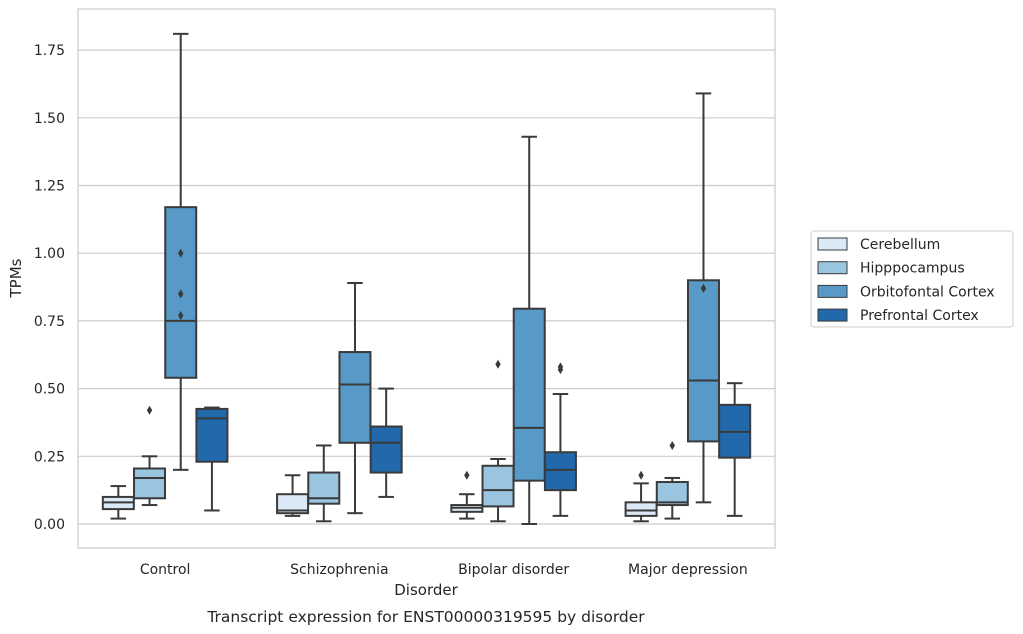 Image resolution: width=1023 pixels, height=634 pixels. I want to click on box-major-depression-prefrontal-cortex, so click(735, 449).